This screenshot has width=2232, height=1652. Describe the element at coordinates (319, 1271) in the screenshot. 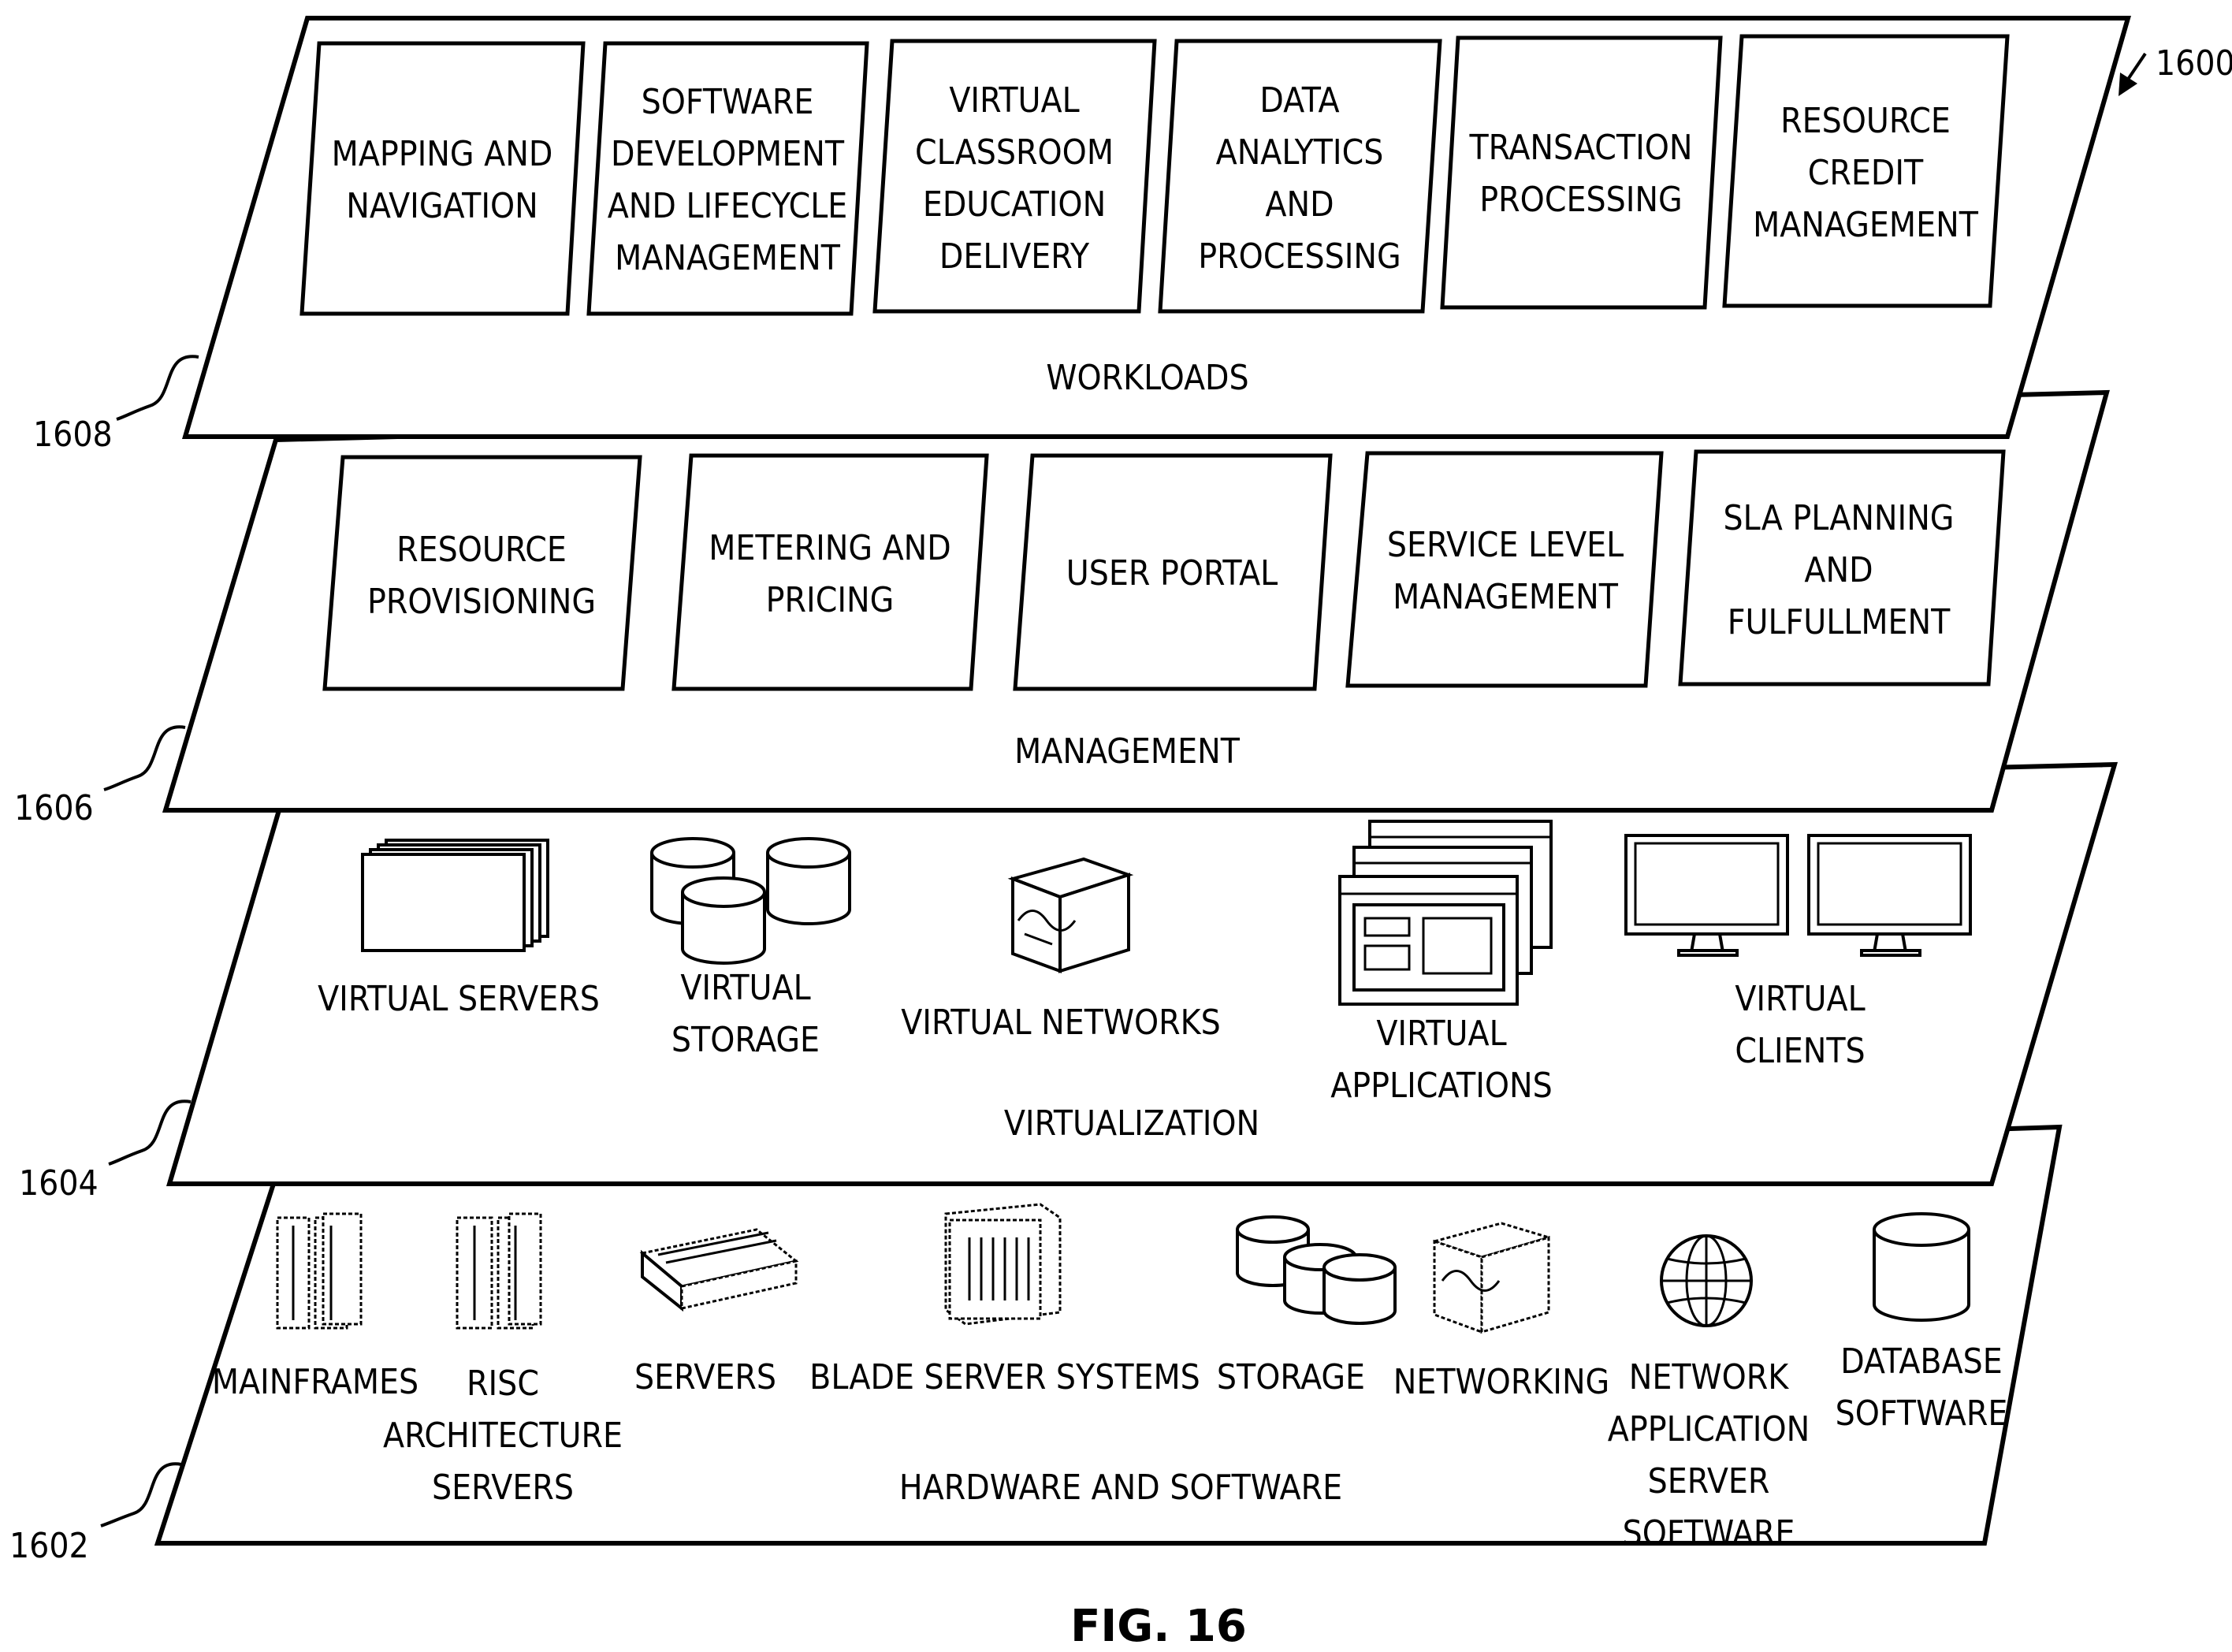

I see `mainframes-icon` at that location.